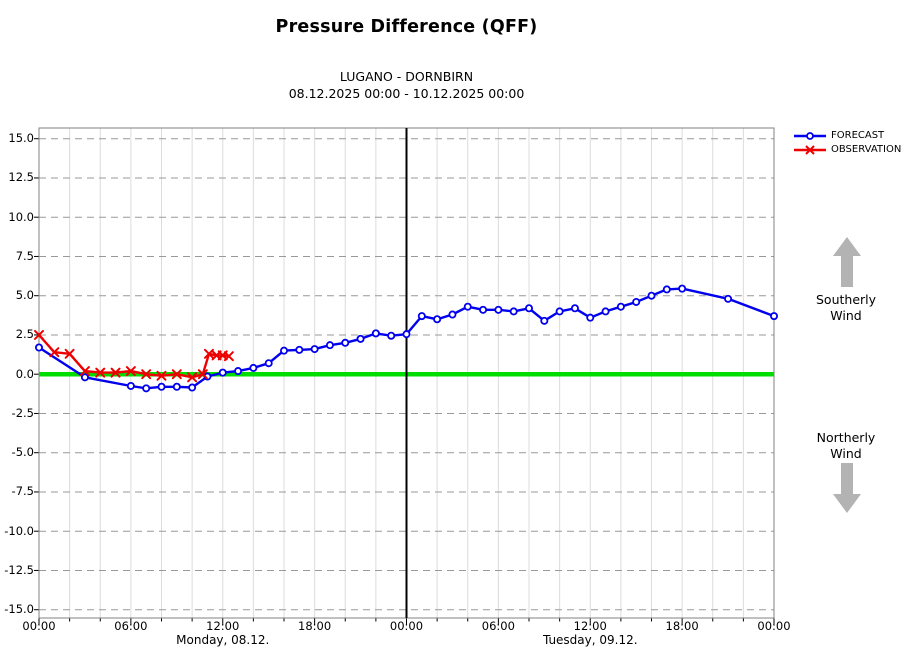 The height and width of the screenshot is (652, 920). I want to click on legend-item: OBSERVATION, so click(847, 149).